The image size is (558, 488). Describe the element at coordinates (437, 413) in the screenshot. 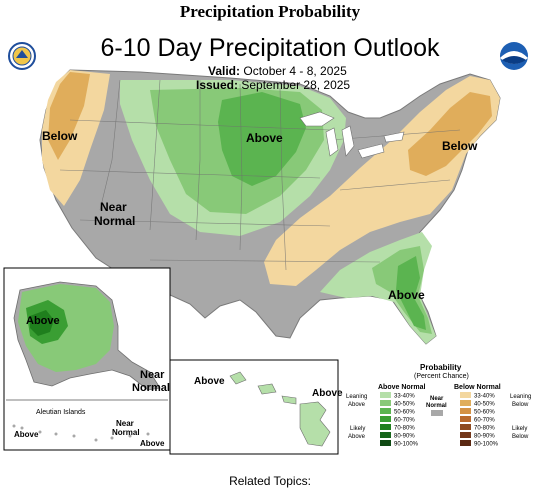

I see `legend-near-swatch` at that location.